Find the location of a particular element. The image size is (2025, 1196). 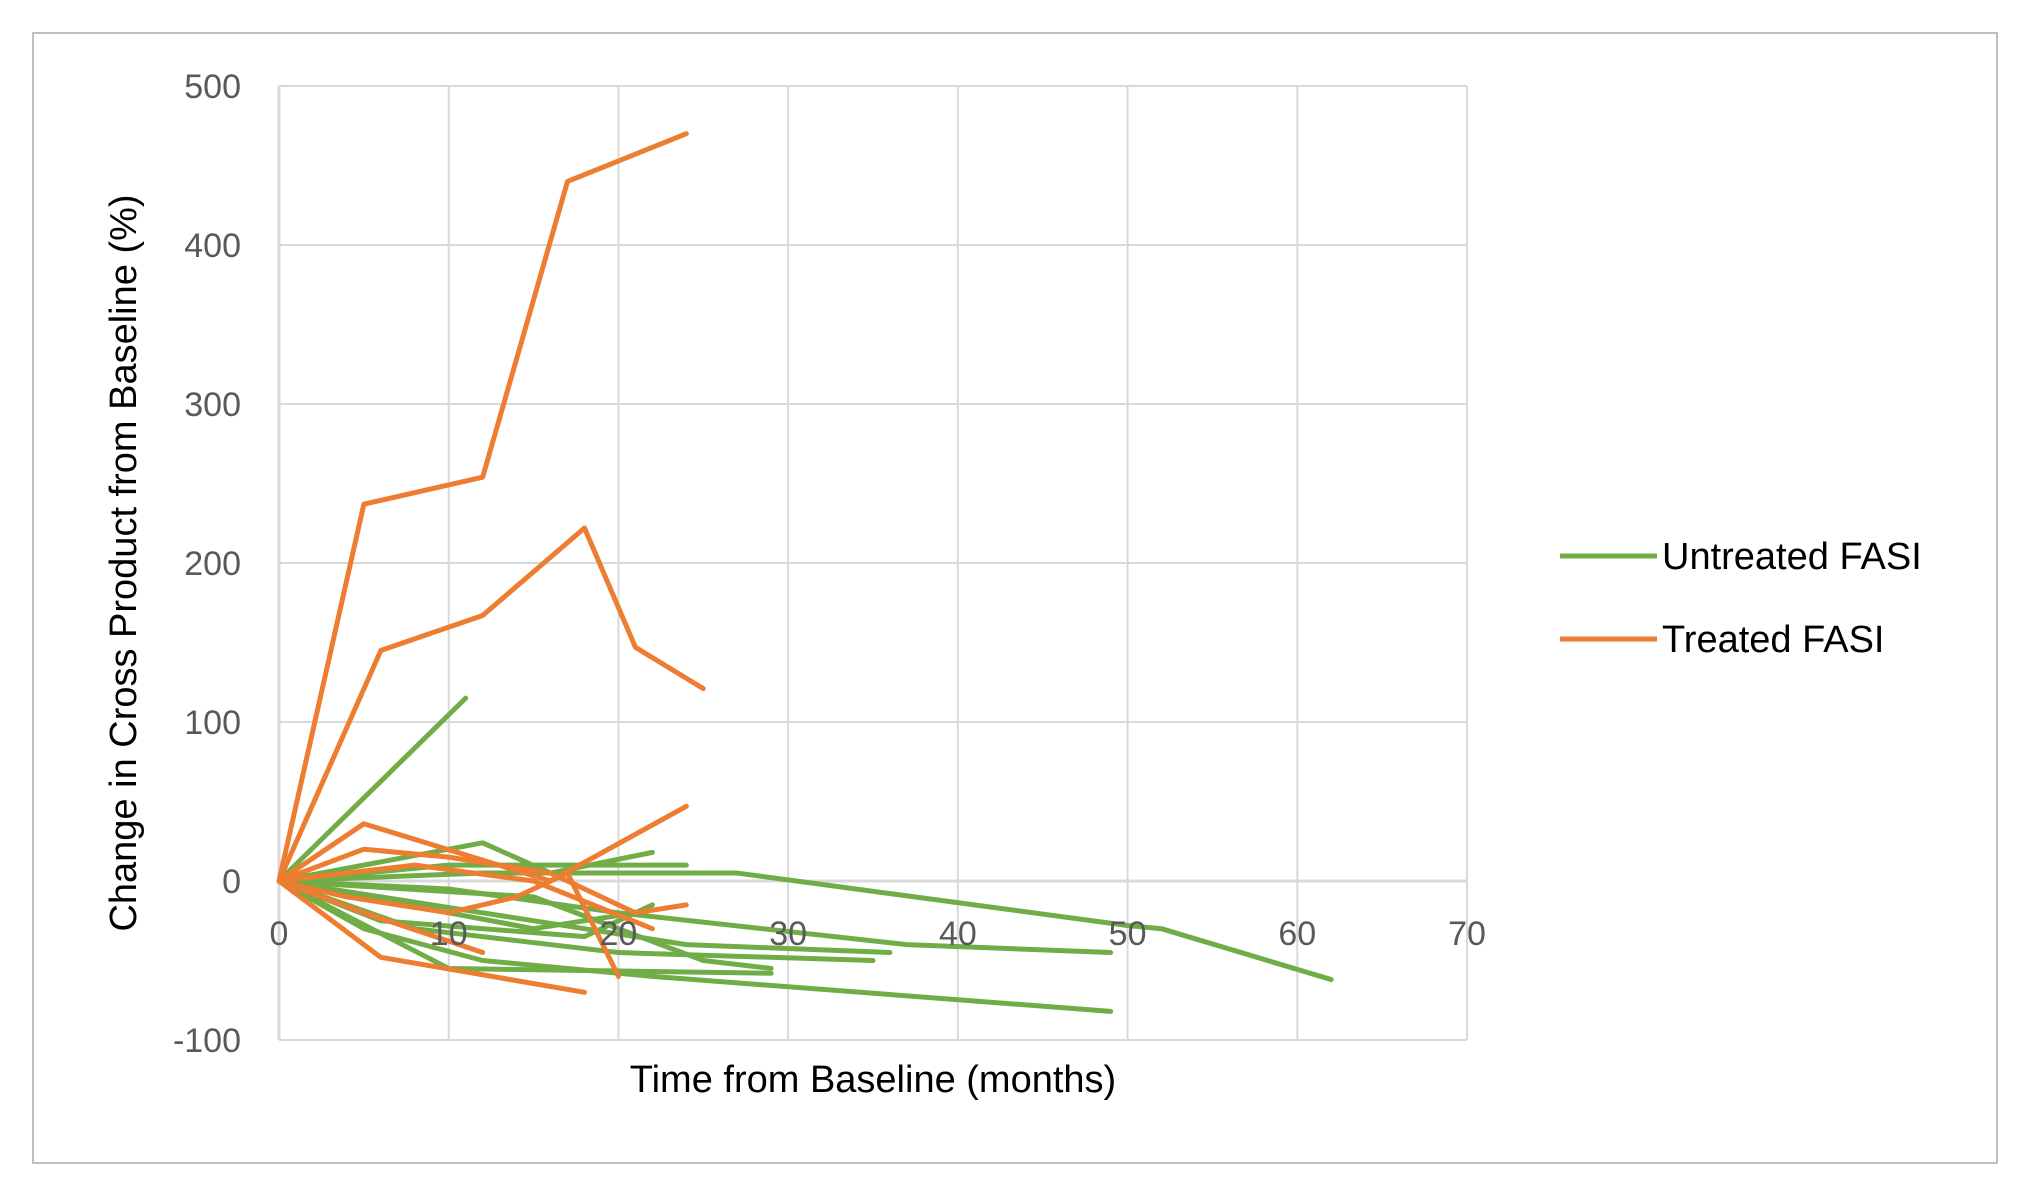

y-tick-label: -100 is located at coordinates (207, 1041).